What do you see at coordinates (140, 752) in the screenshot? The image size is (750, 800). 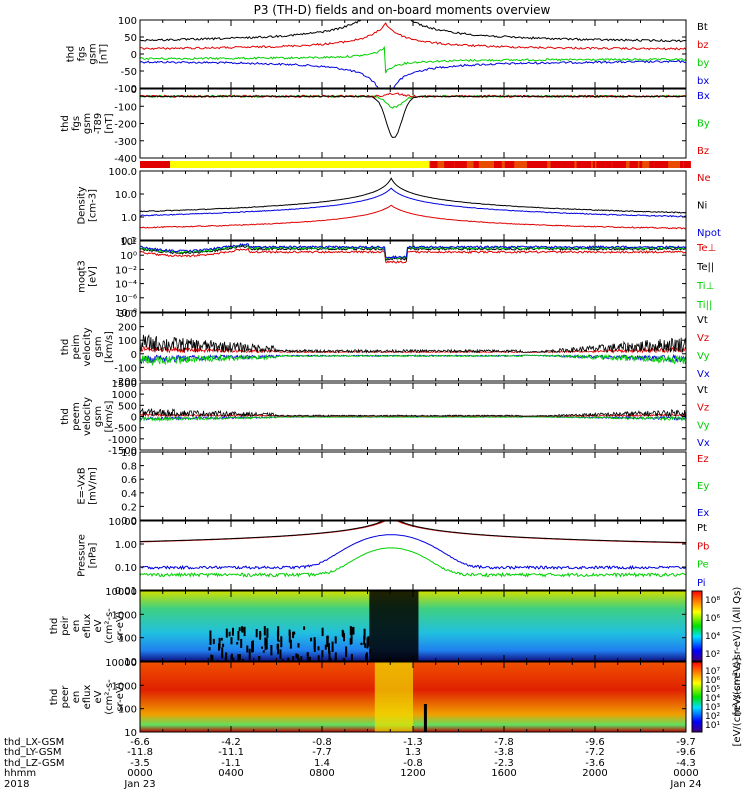 I see `ephemeris-value: -11.8` at bounding box center [140, 752].